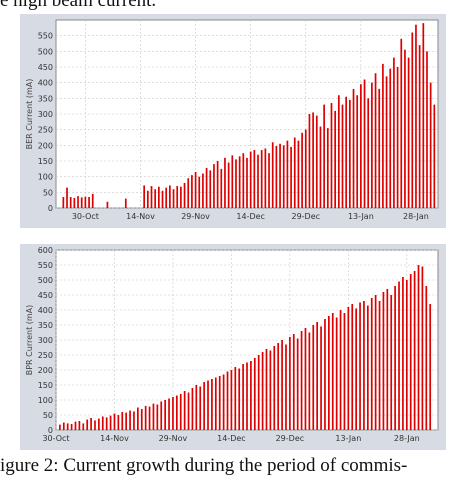 This screenshot has height=480, width=474. What do you see at coordinates (45, 250) in the screenshot?
I see `y-tick-label: 600` at bounding box center [45, 250].